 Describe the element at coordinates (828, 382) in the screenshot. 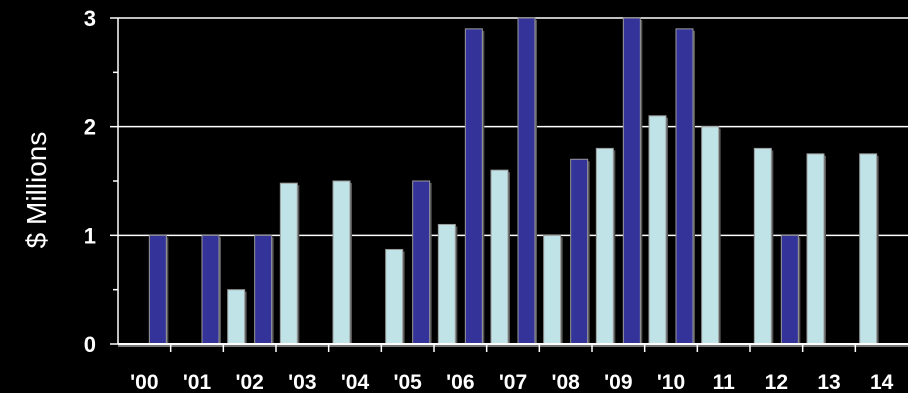

I see `x-tick-label: 13` at that location.